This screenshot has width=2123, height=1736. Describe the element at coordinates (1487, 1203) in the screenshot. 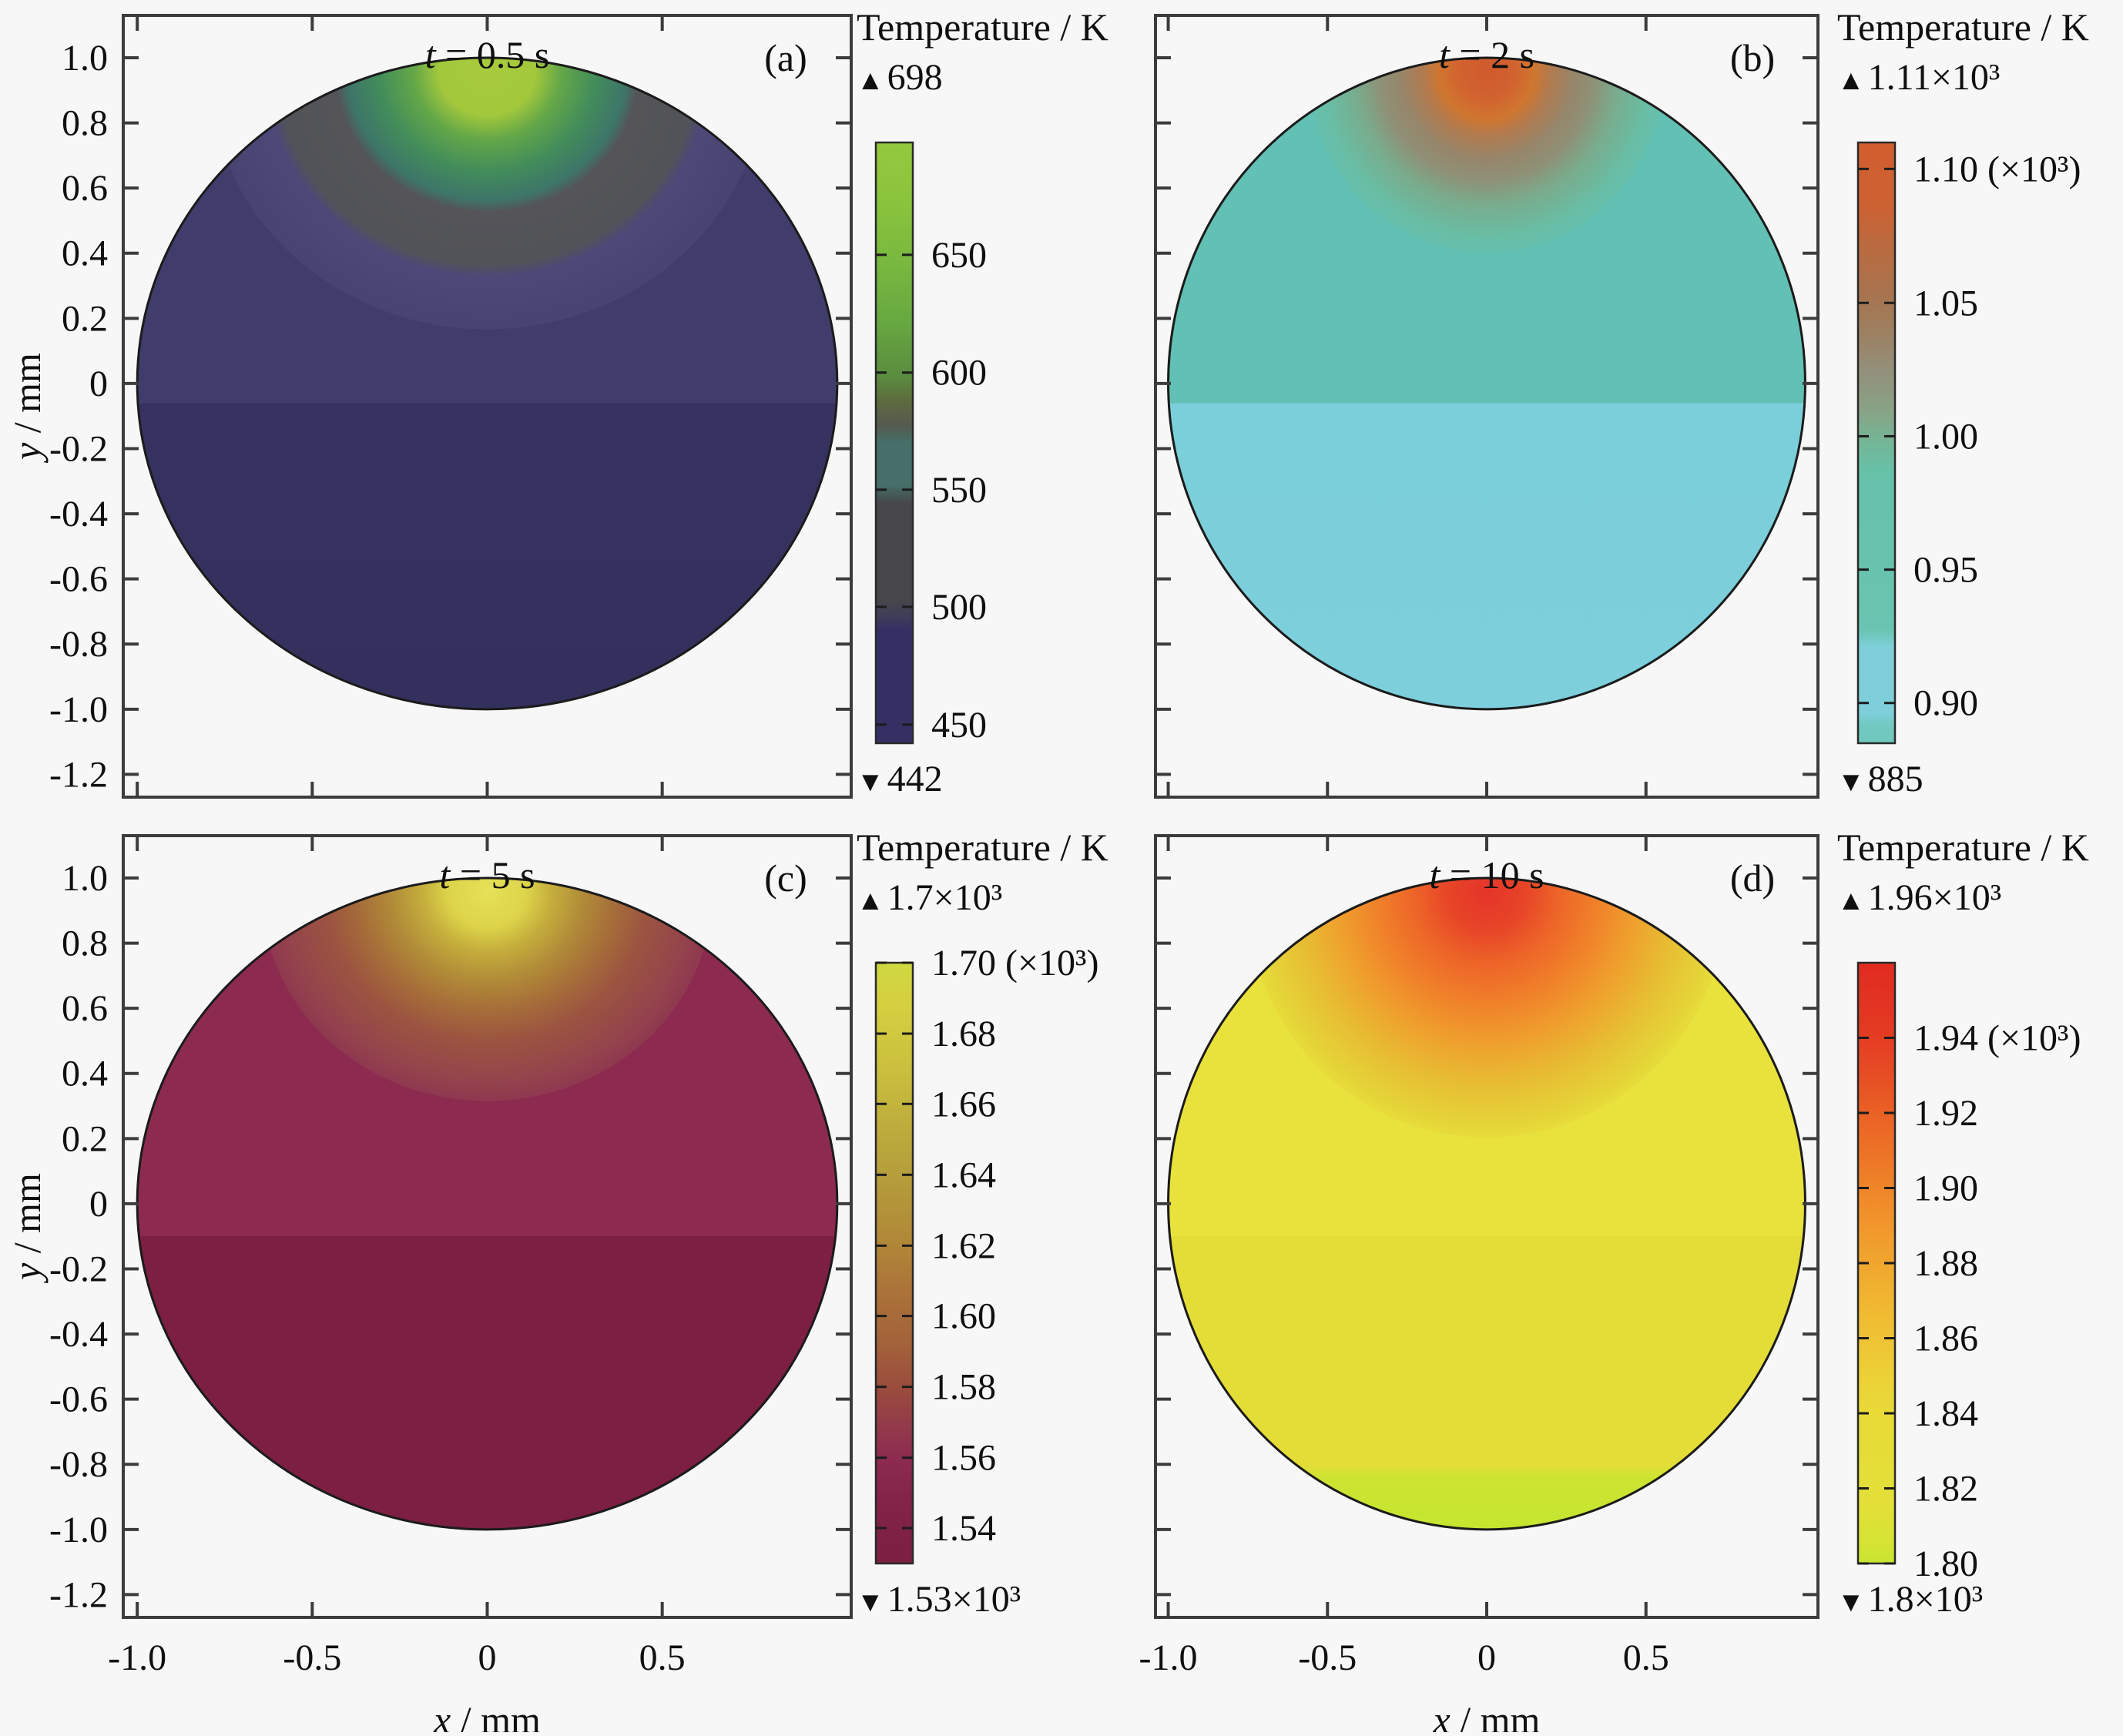

I see `temperature-field-hotspot-d` at that location.